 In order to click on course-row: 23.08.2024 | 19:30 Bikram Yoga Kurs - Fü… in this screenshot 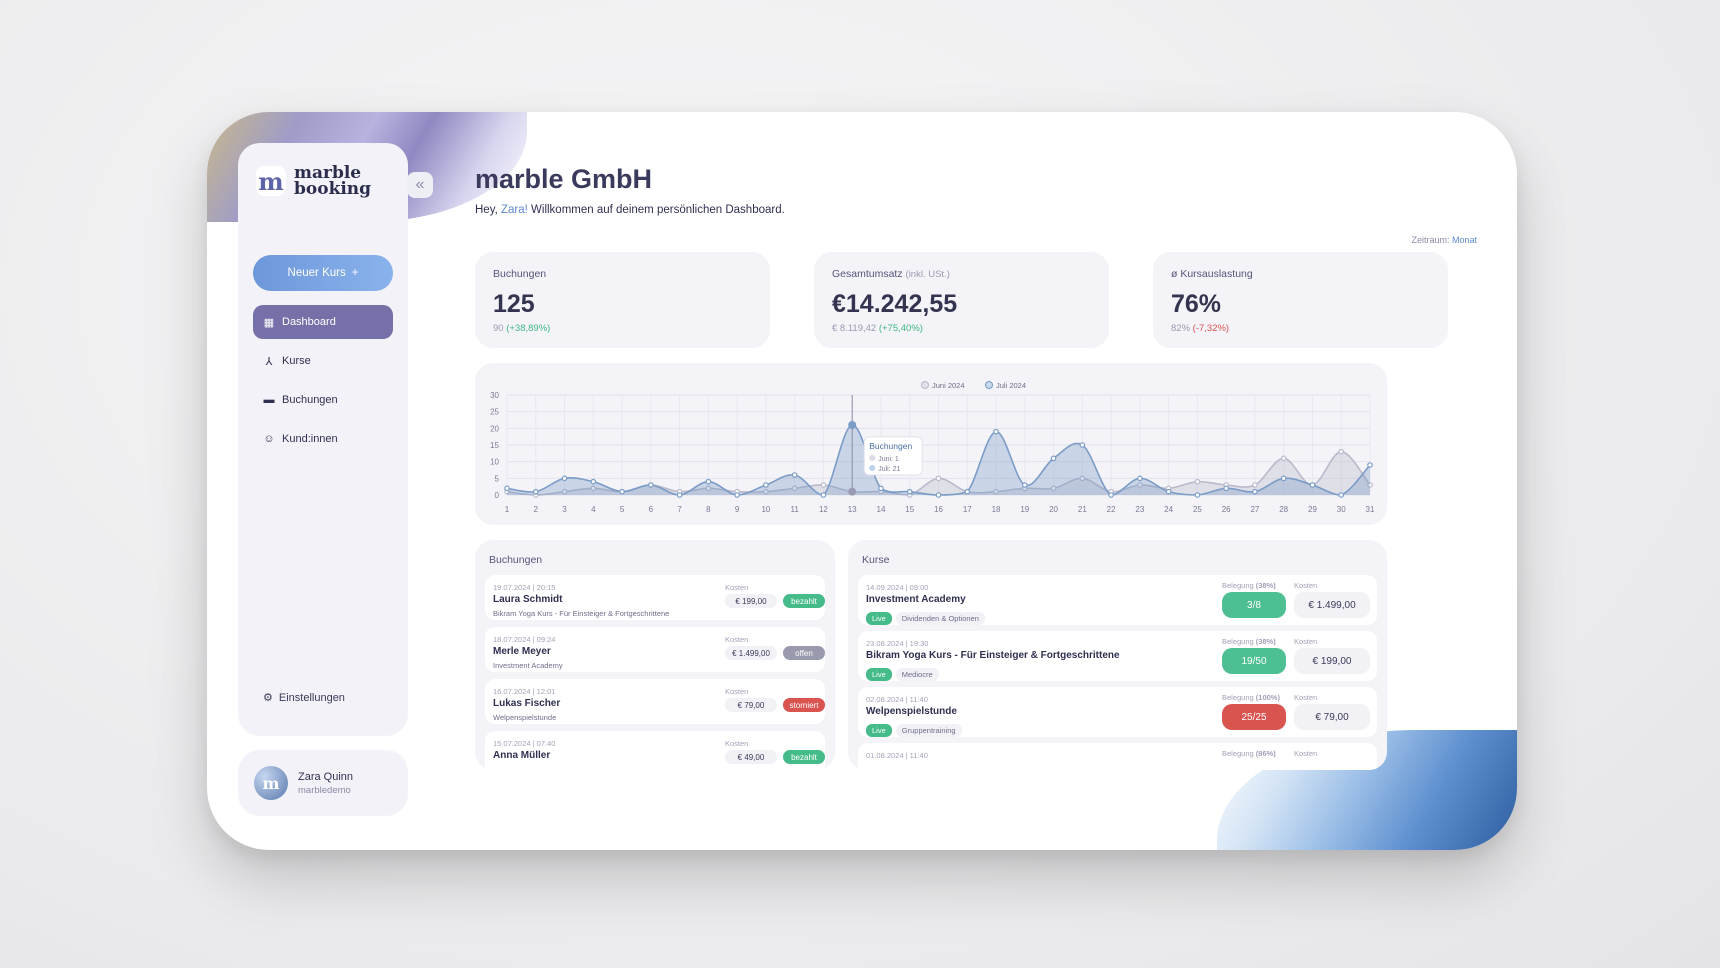, I will do `click(1117, 656)`.